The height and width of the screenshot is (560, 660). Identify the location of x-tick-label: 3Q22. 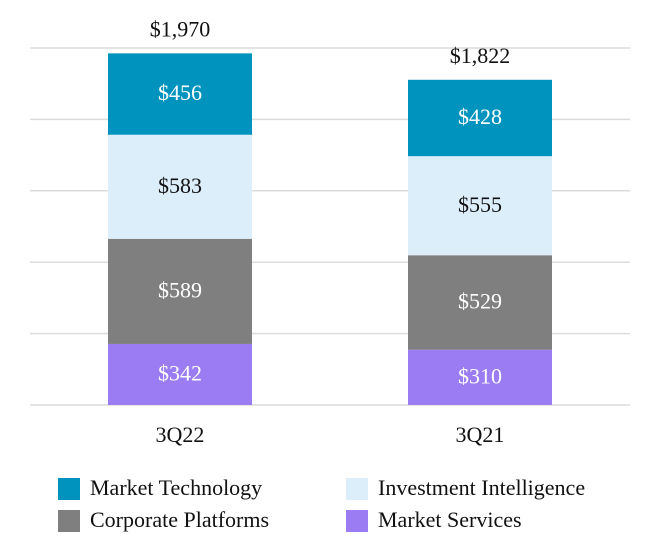
(180, 434).